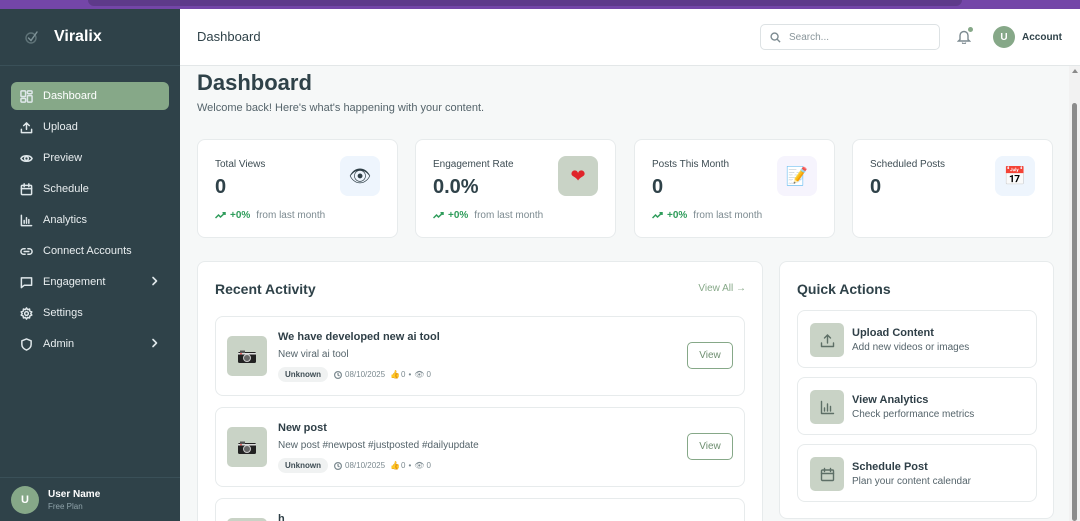 This screenshot has width=1080, height=521. I want to click on search-box, so click(850, 37).